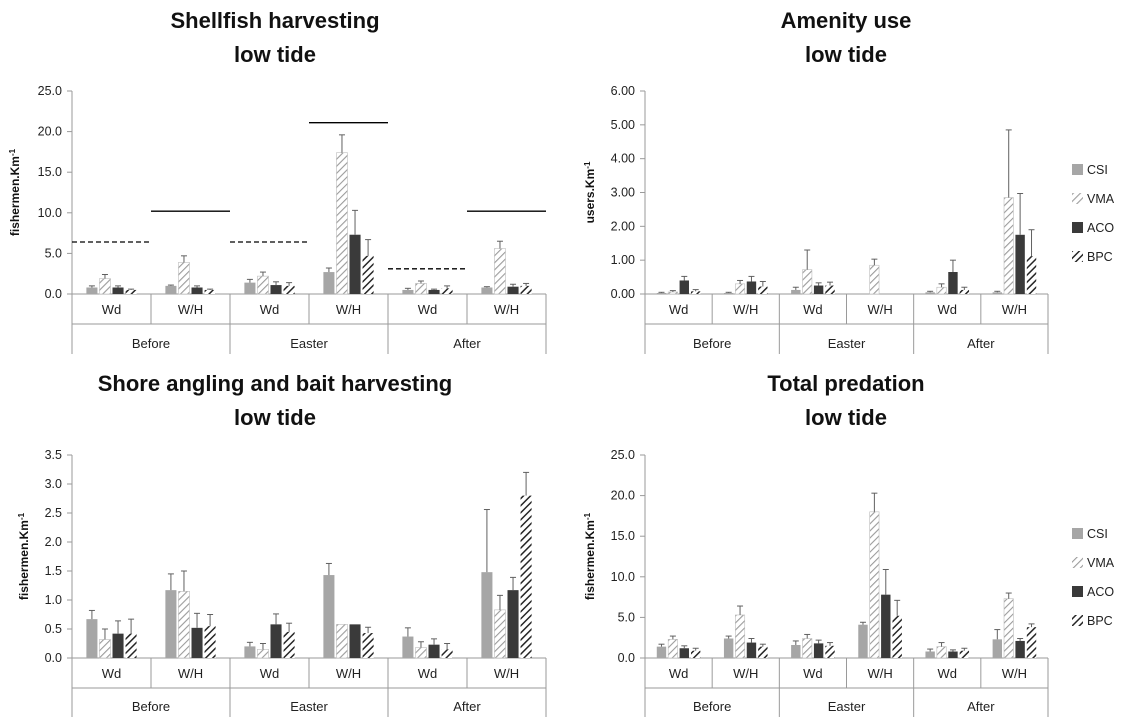 This screenshot has height=717, width=1124. What do you see at coordinates (623, 226) in the screenshot?
I see `y-tick-label: 2.00` at bounding box center [623, 226].